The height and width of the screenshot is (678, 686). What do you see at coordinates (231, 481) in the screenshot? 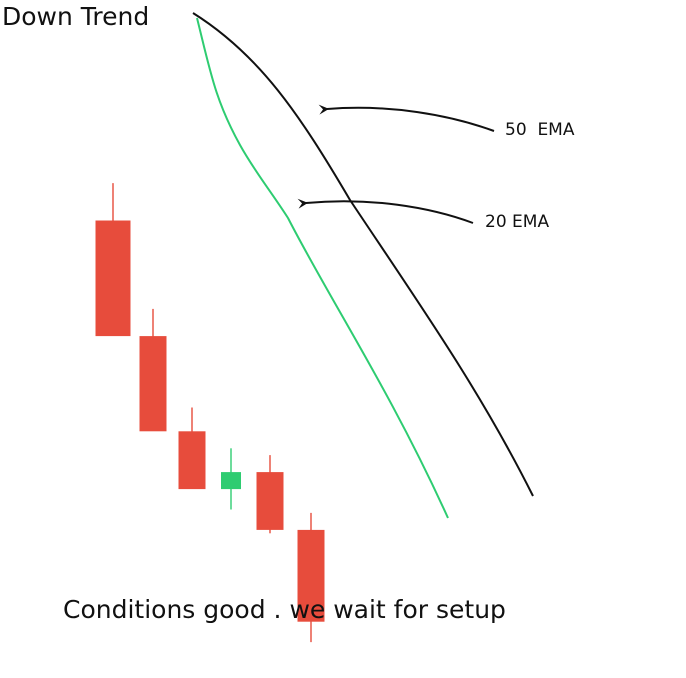
I see `bullish-candle-body` at bounding box center [231, 481].